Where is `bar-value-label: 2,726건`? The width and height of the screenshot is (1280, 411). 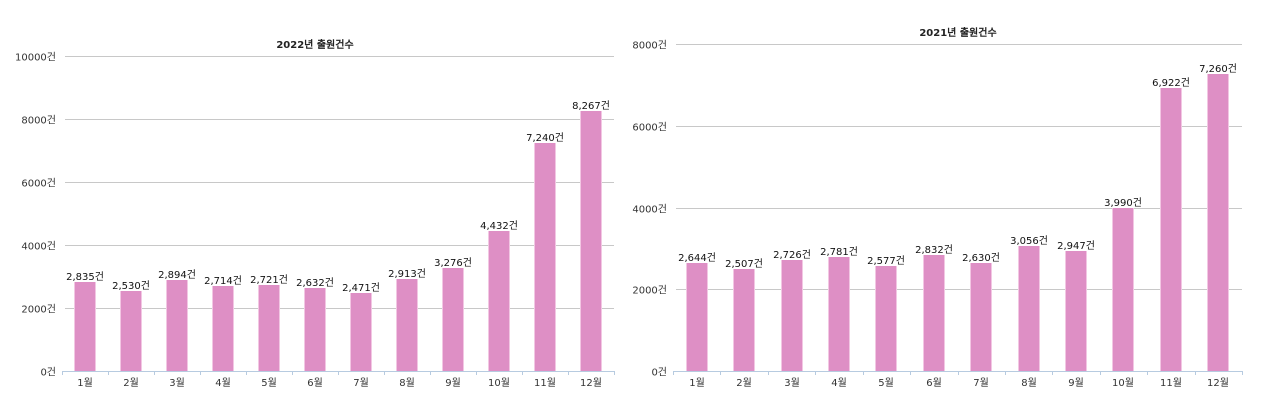 bar-value-label: 2,726건 is located at coordinates (792, 255).